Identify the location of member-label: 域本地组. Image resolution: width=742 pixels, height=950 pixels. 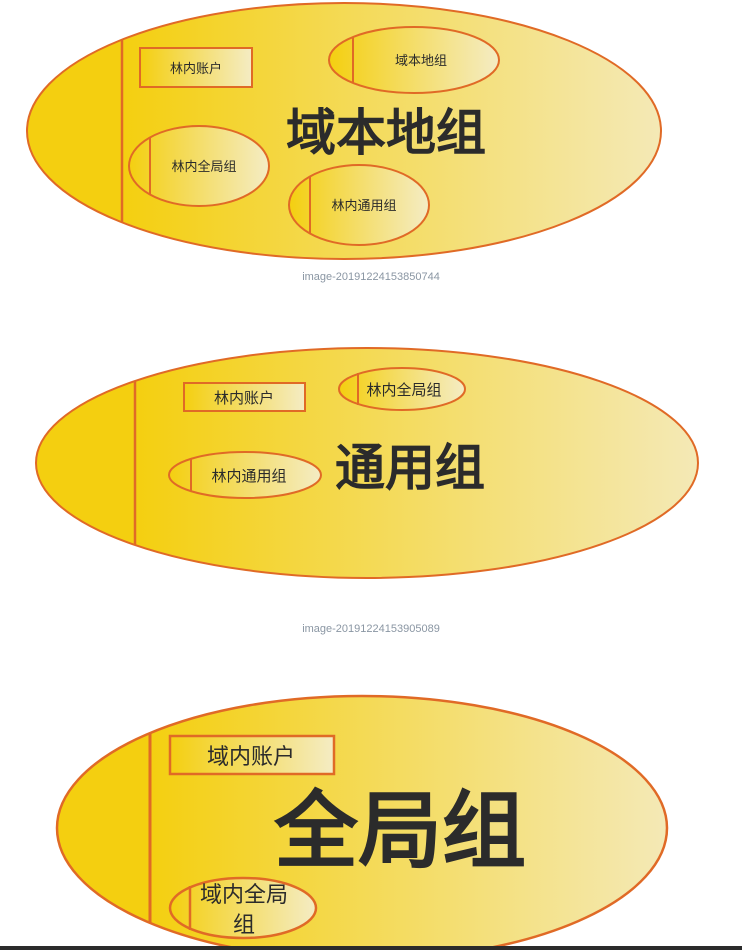
(421, 61).